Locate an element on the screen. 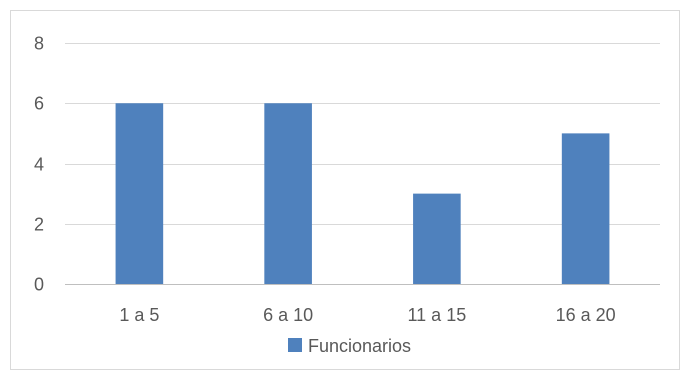 The width and height of the screenshot is (690, 380). y-tick-label: 0 is located at coordinates (39, 285).